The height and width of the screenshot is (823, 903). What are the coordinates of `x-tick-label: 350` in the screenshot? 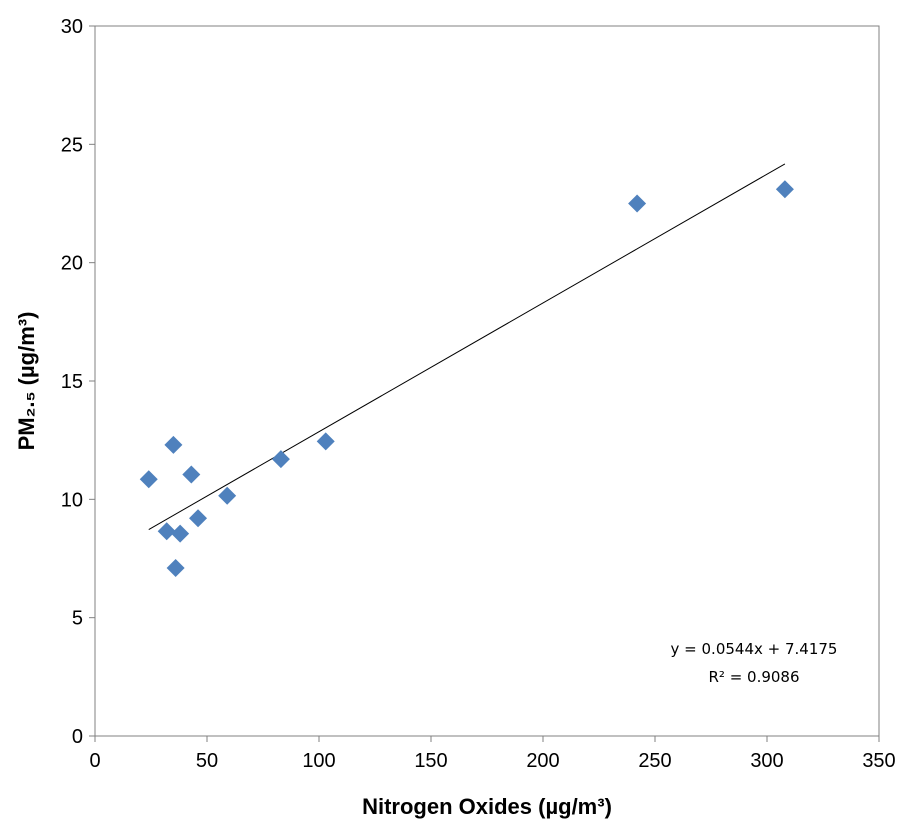 It's located at (878, 761).